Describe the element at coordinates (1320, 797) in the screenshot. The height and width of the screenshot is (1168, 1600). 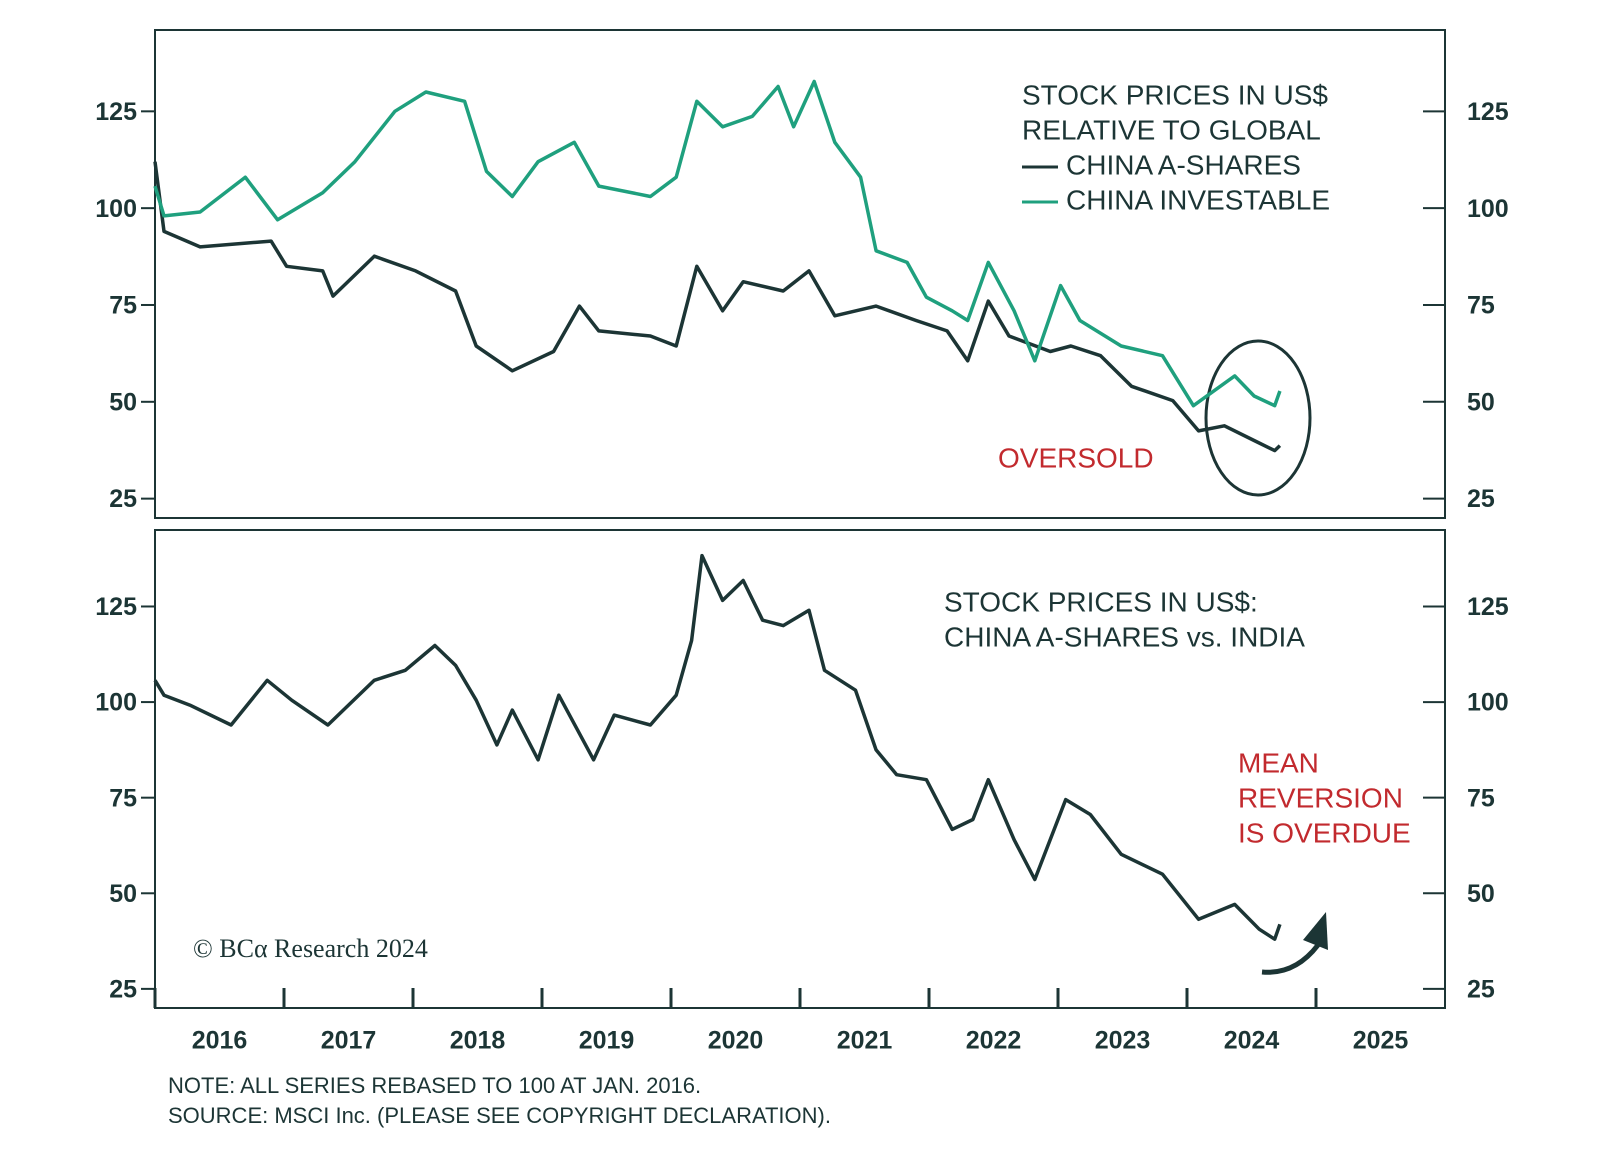
I see `annotation: REVERSION` at that location.